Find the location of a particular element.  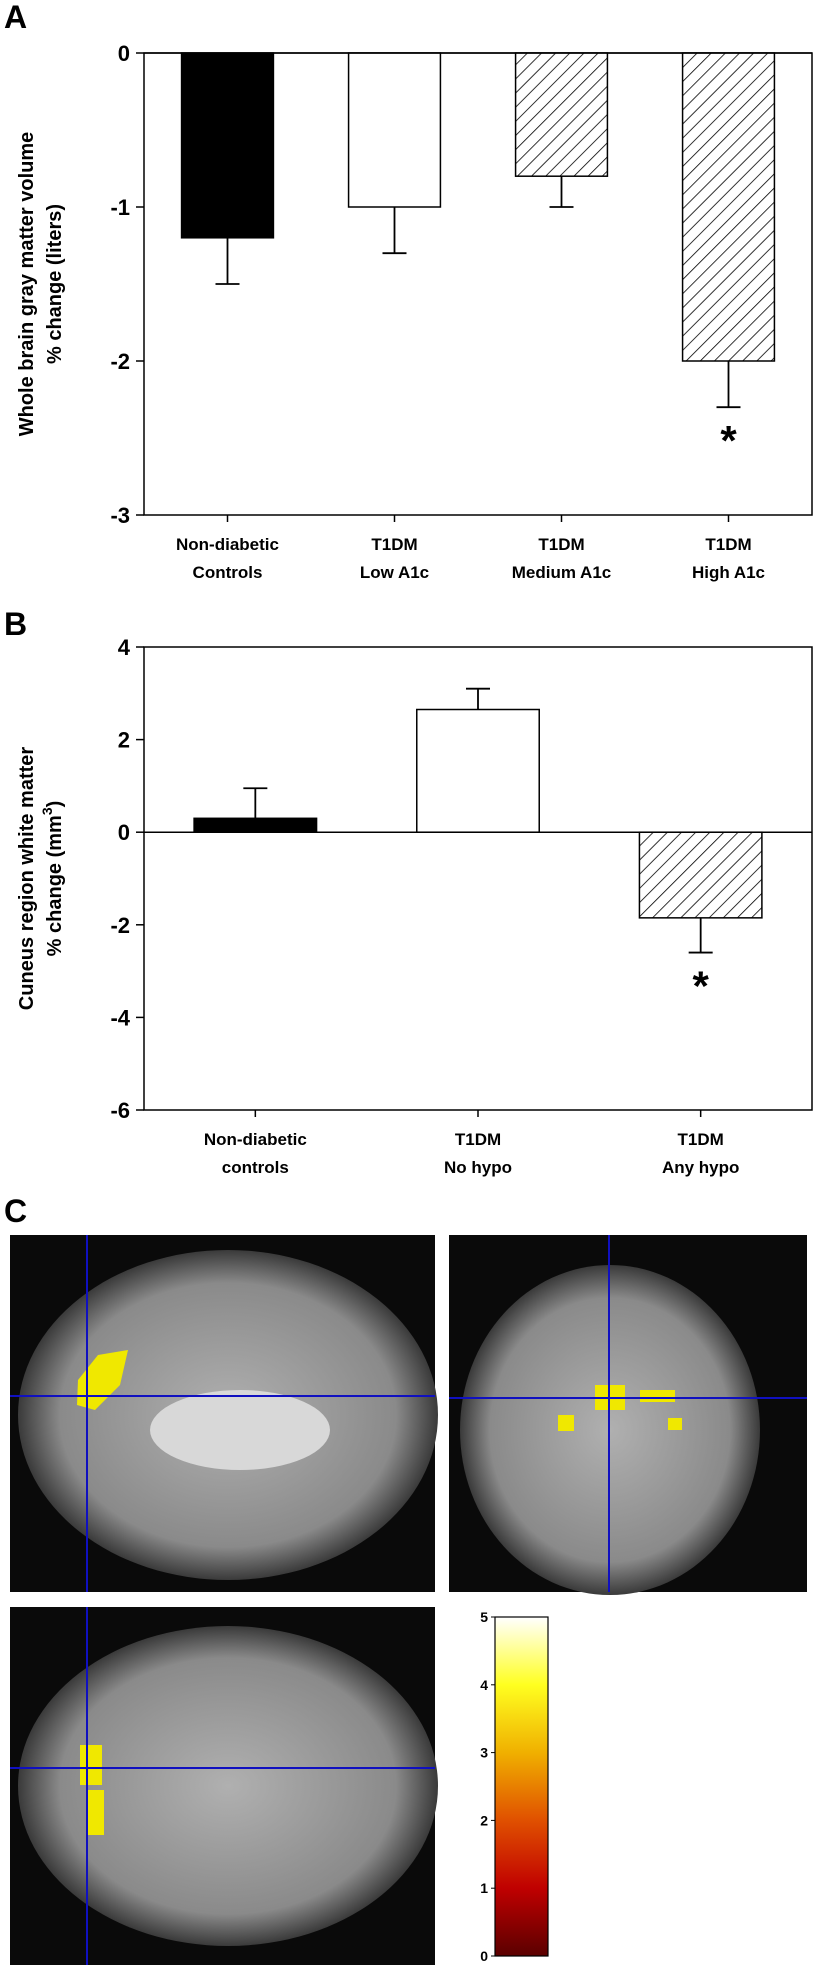

colorbar is located at coordinates (521, 1786).